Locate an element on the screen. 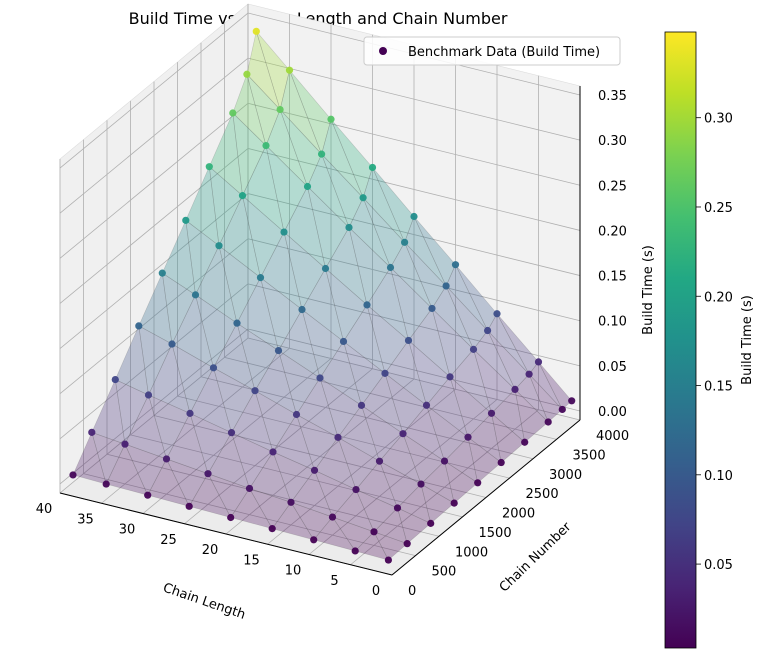 This screenshot has height=662, width=765. x-tick-label: 20 is located at coordinates (210, 550).